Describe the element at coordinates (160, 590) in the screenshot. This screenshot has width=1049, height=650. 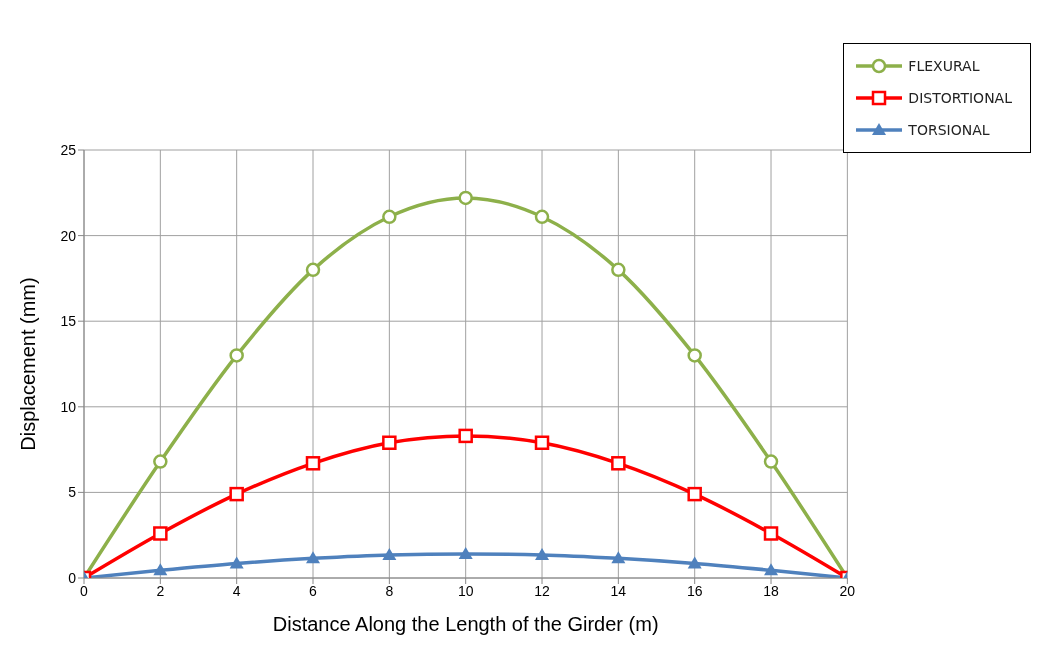
I see `x-tick-label: 2` at that location.